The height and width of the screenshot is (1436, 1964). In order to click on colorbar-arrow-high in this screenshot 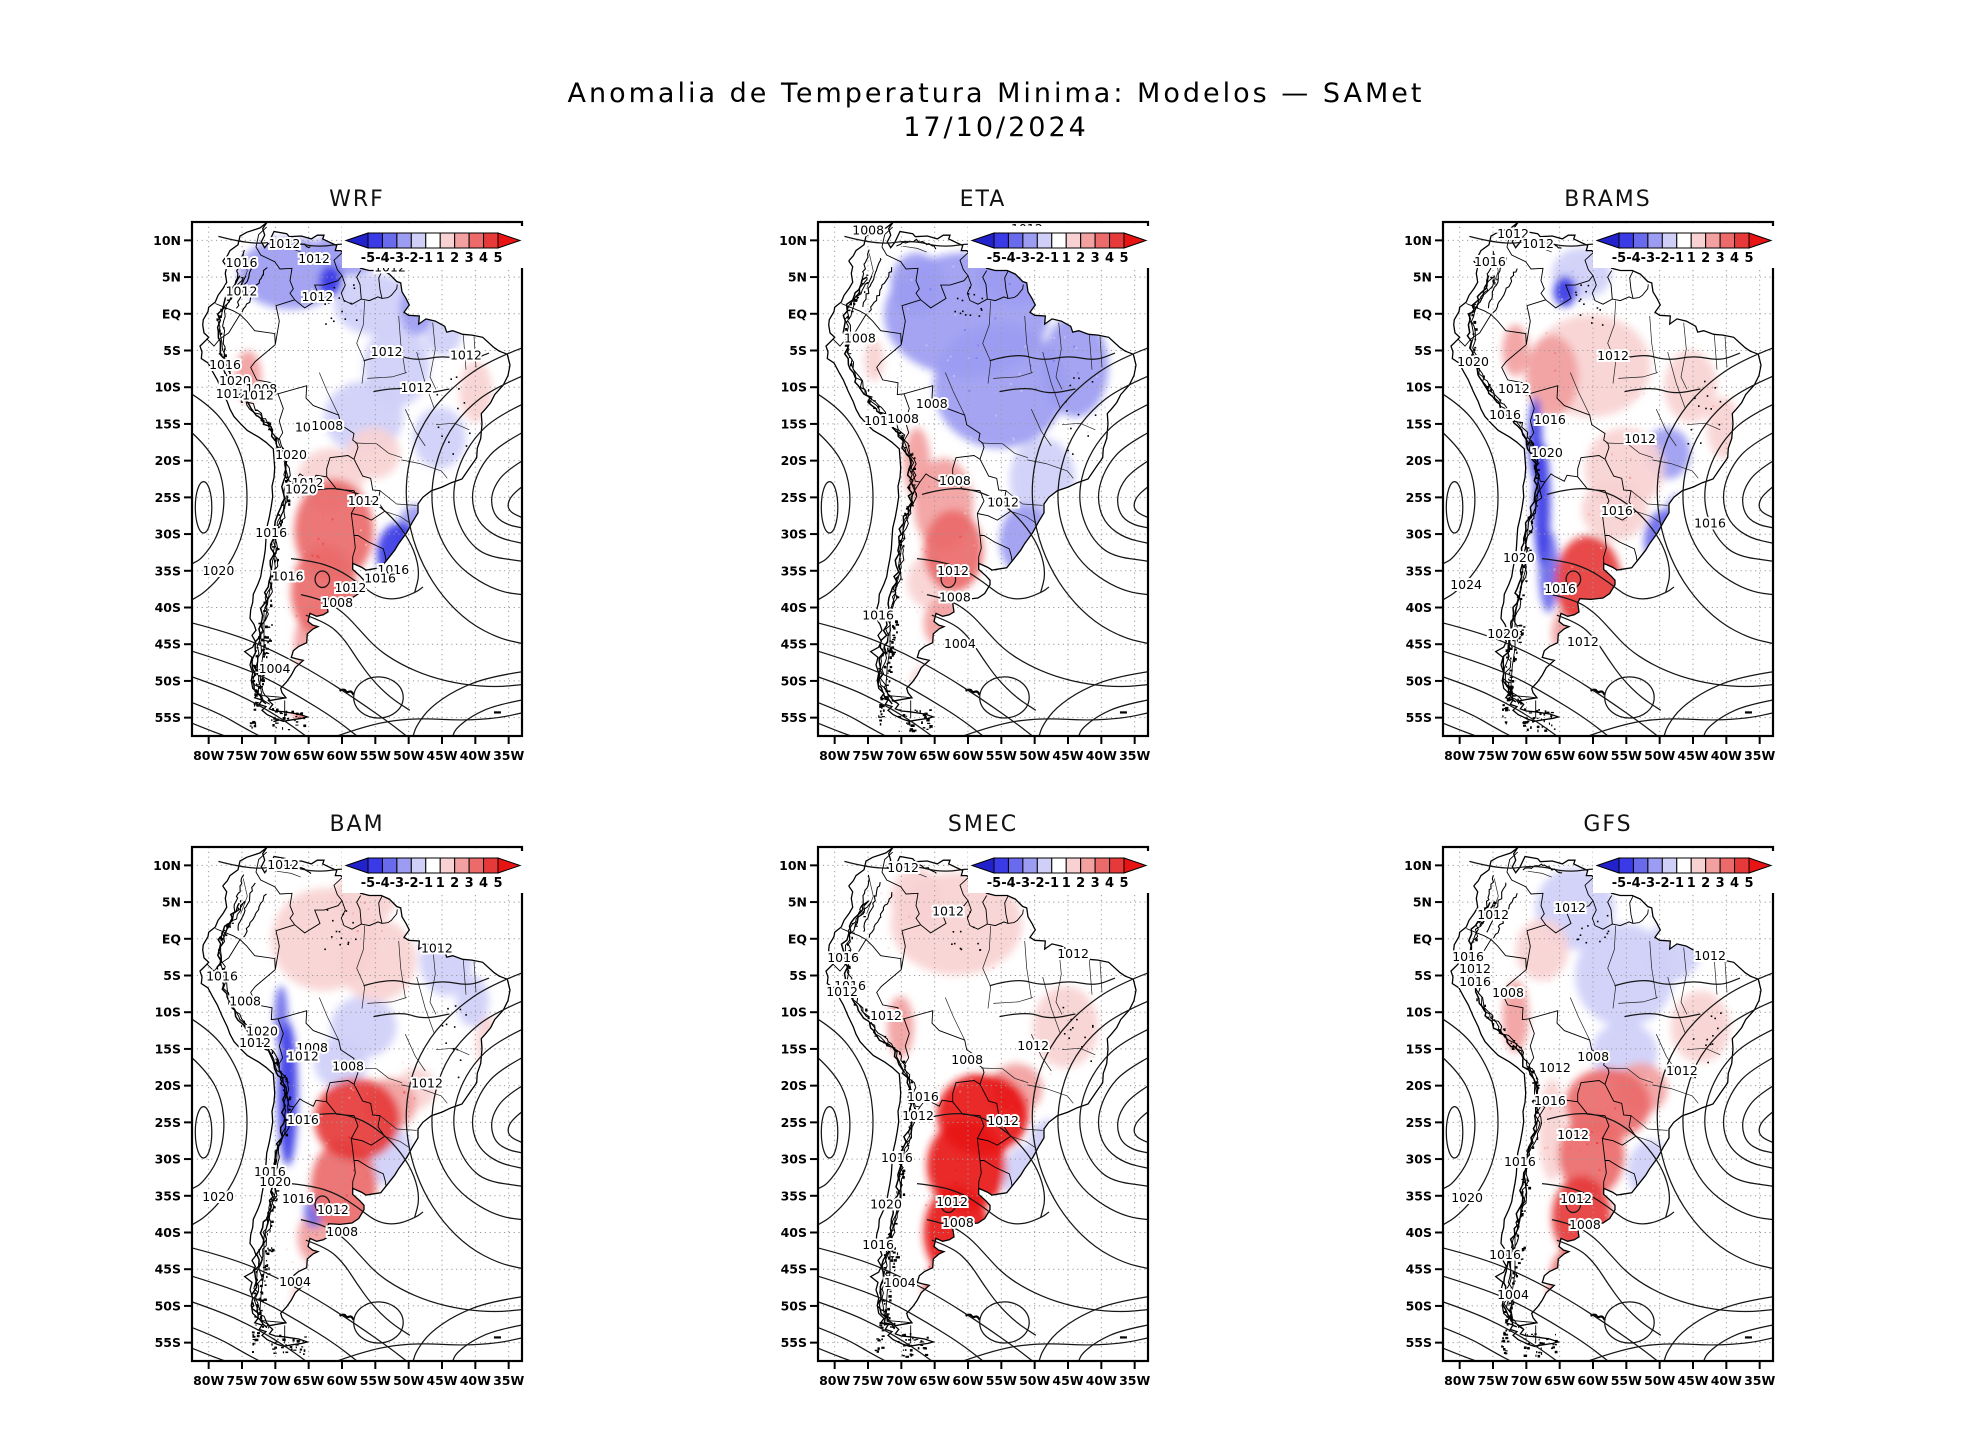, I will do `click(509, 865)`.